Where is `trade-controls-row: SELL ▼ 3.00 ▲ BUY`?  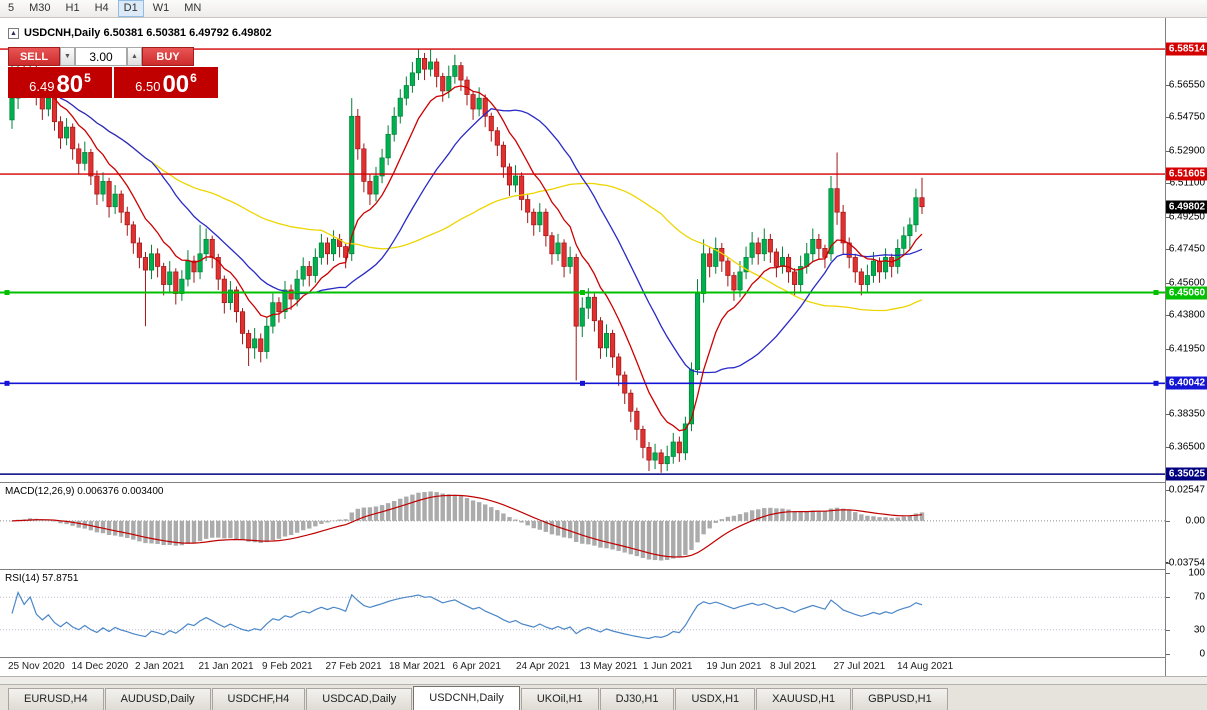
trade-controls-row: SELL ▼ 3.00 ▲ BUY is located at coordinates (113, 56).